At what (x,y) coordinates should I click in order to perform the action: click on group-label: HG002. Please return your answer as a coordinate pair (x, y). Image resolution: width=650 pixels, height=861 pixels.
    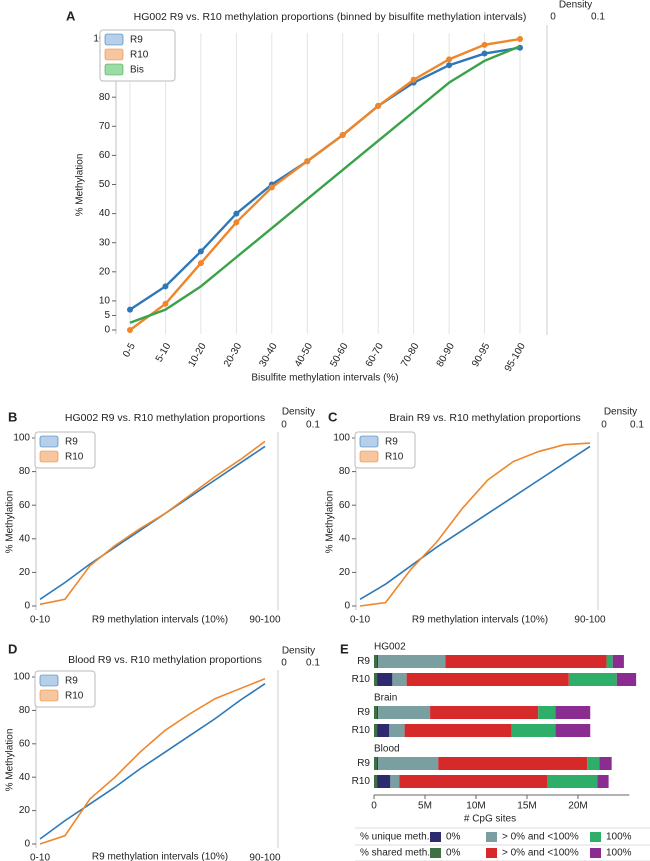
    Looking at the image, I should click on (390, 647).